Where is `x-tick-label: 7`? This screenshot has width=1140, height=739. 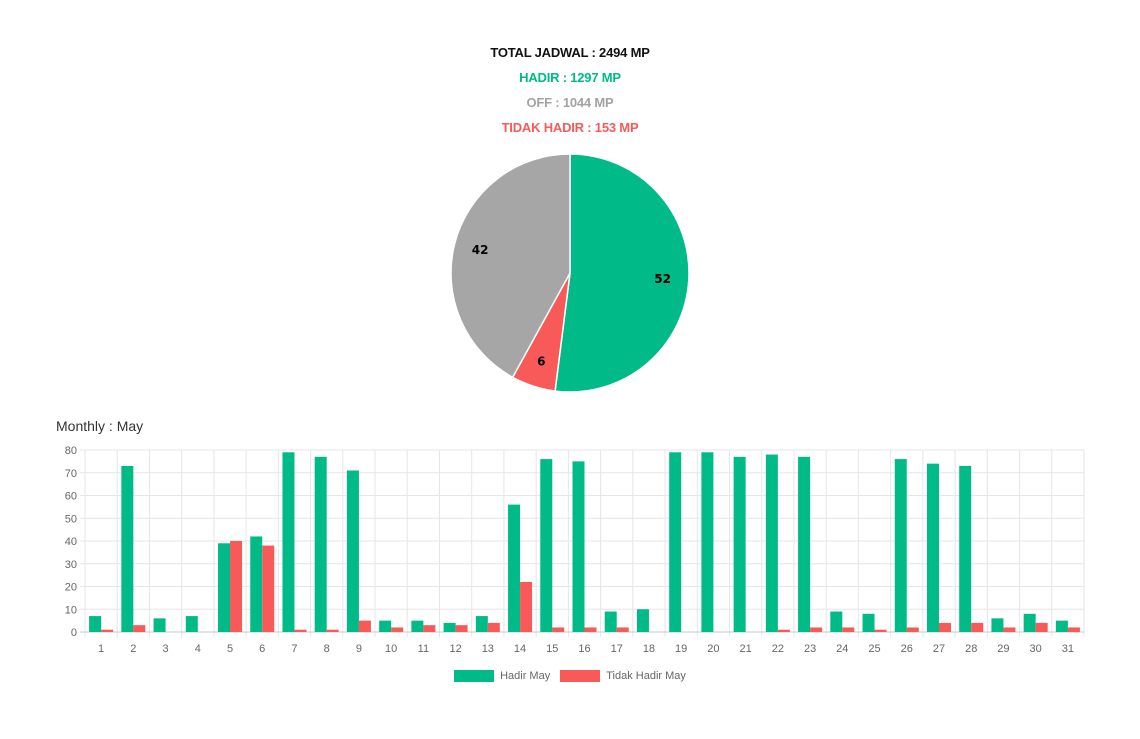 x-tick-label: 7 is located at coordinates (294, 649).